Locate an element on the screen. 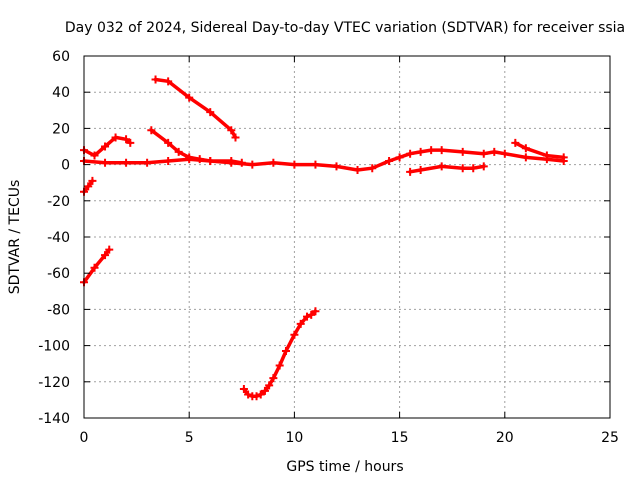 The height and width of the screenshot is (480, 640). y-tick-label: -80 is located at coordinates (58, 310).